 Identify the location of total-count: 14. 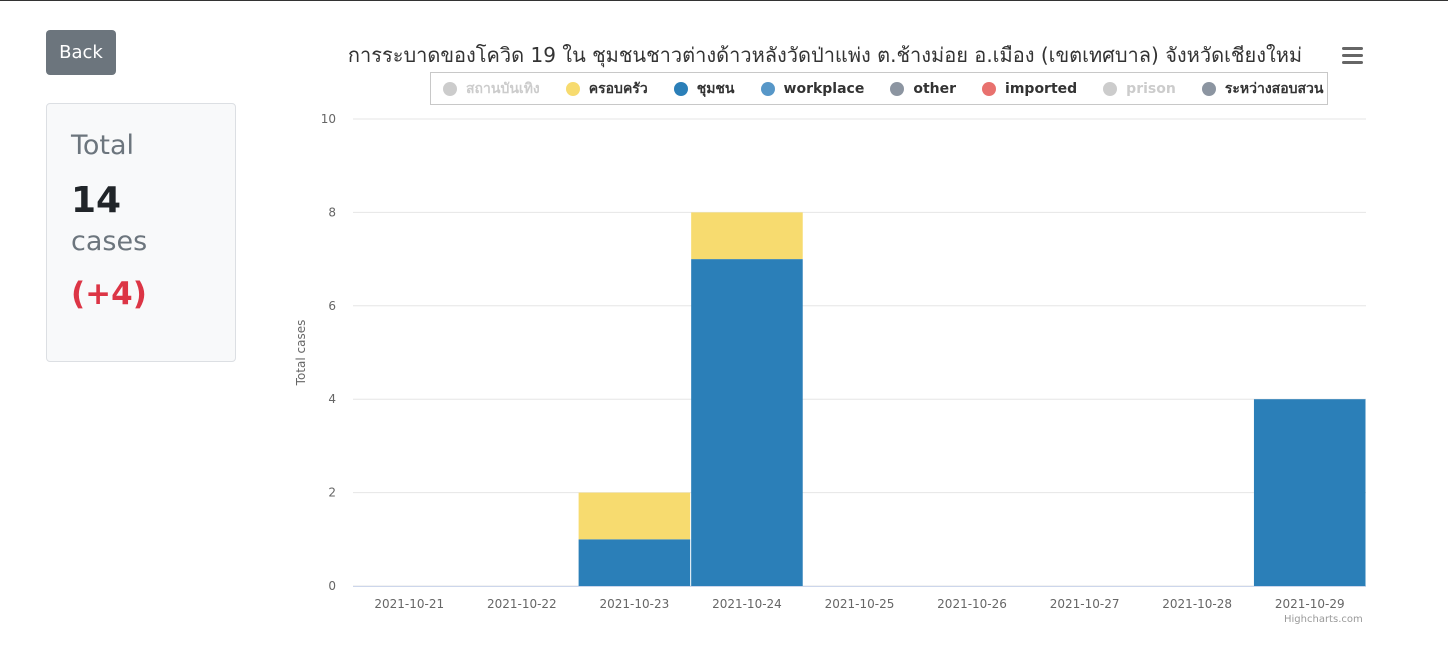
(96, 200).